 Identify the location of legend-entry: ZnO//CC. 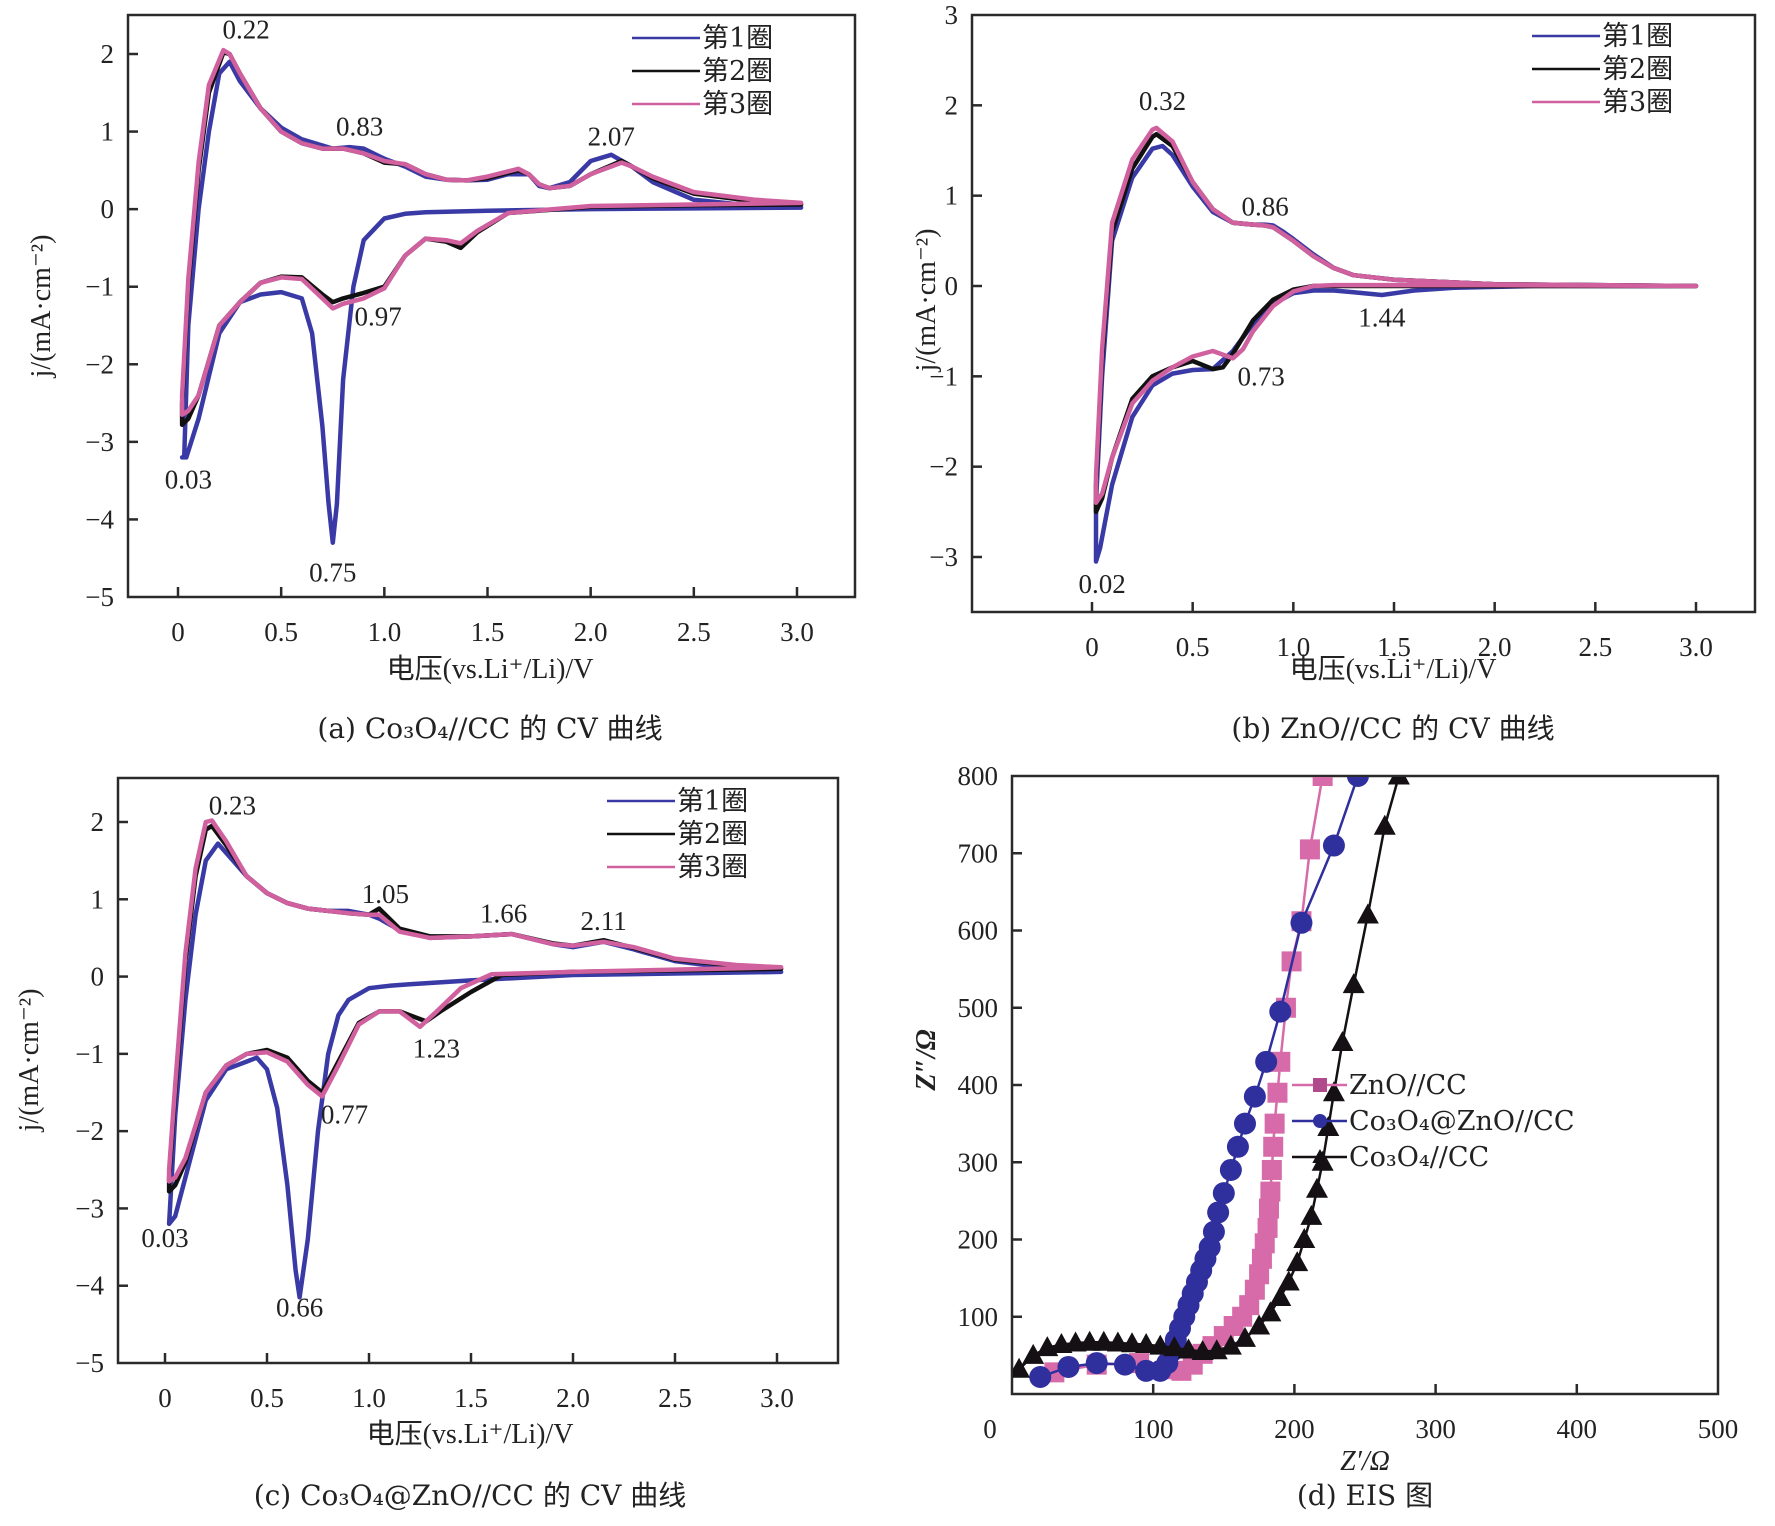
(1408, 1085).